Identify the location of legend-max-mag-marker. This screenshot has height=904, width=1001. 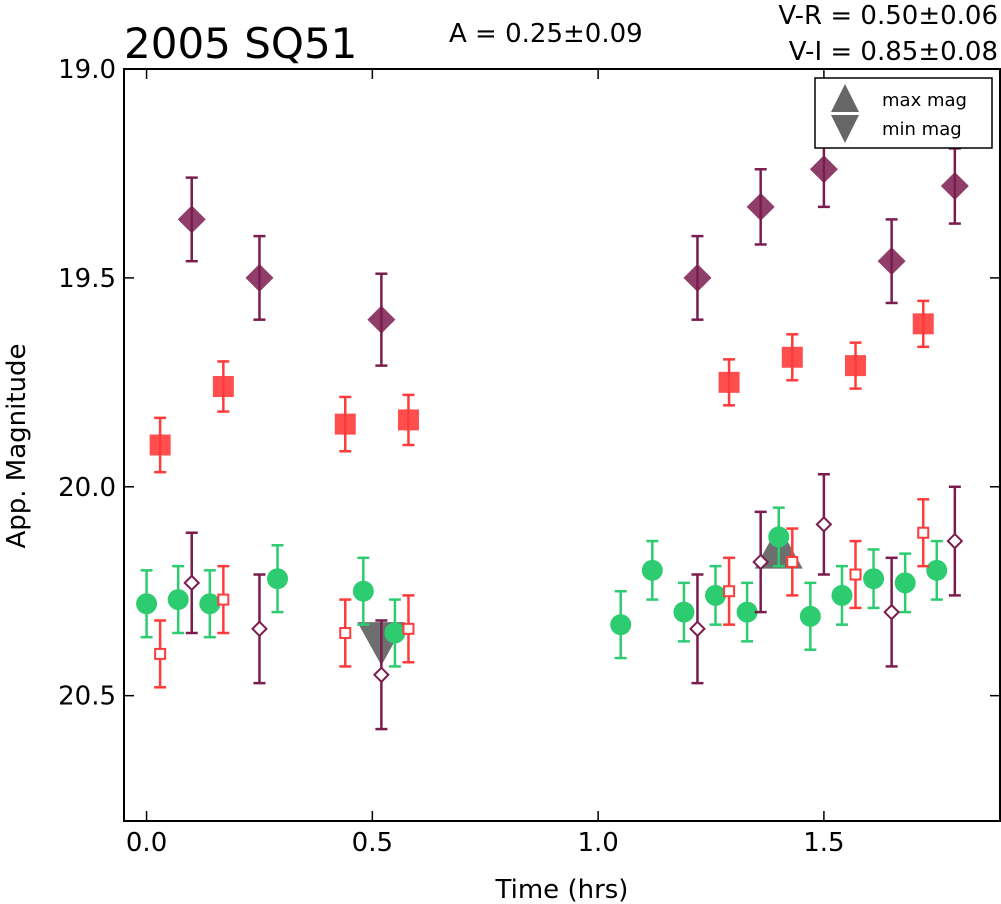
(845, 98).